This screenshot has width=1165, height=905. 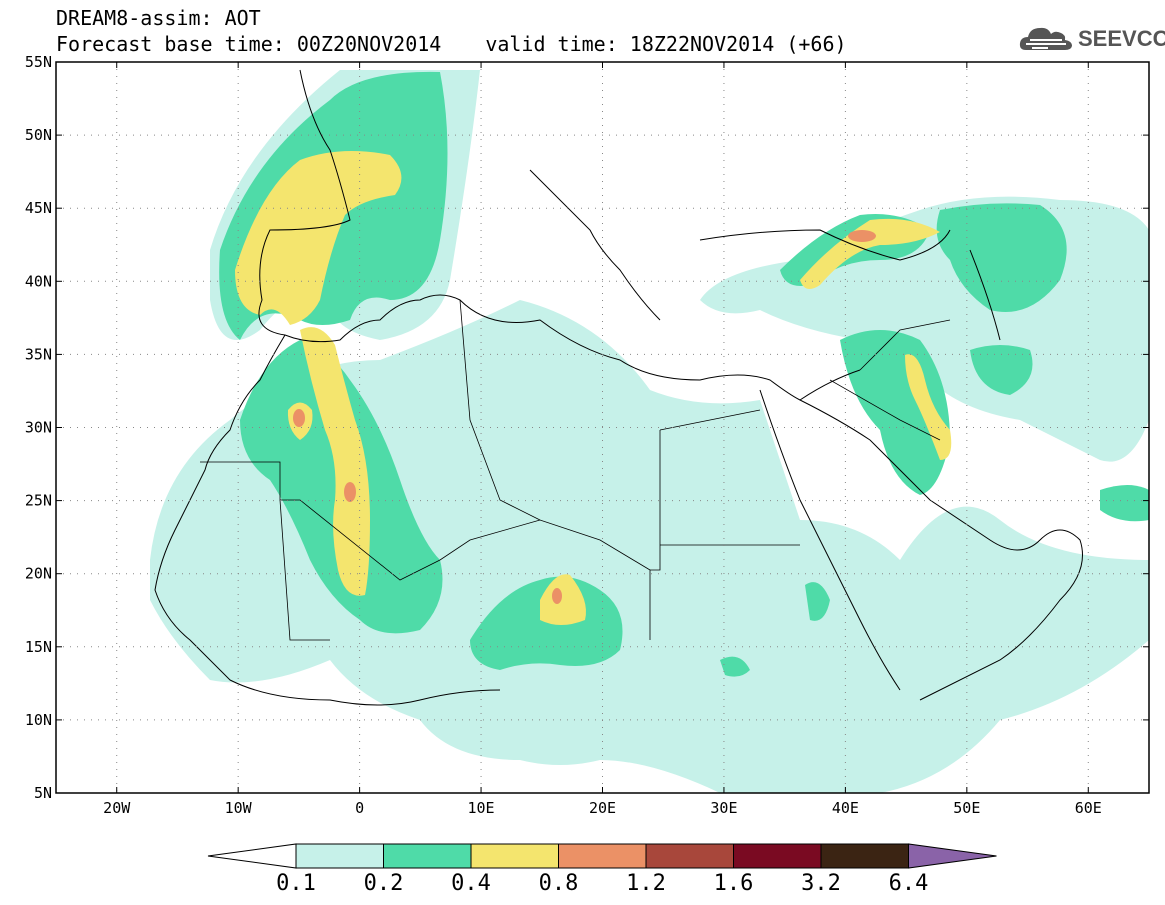 I want to click on lat-tick-label: 10N, so click(x=38, y=720).